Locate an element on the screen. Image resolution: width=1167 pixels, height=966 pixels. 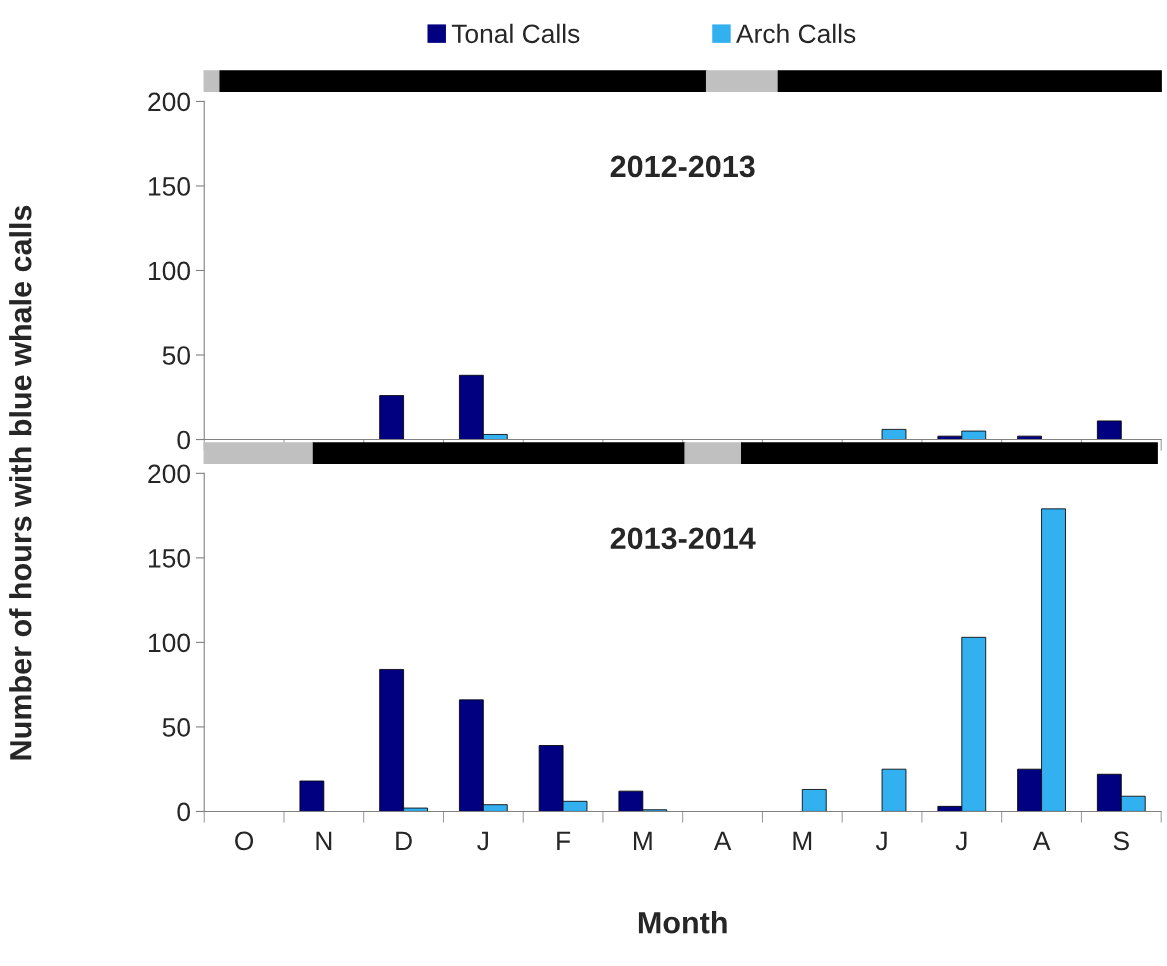
y-axis-title: Number of hours with blue whale calls is located at coordinates (20, 482).